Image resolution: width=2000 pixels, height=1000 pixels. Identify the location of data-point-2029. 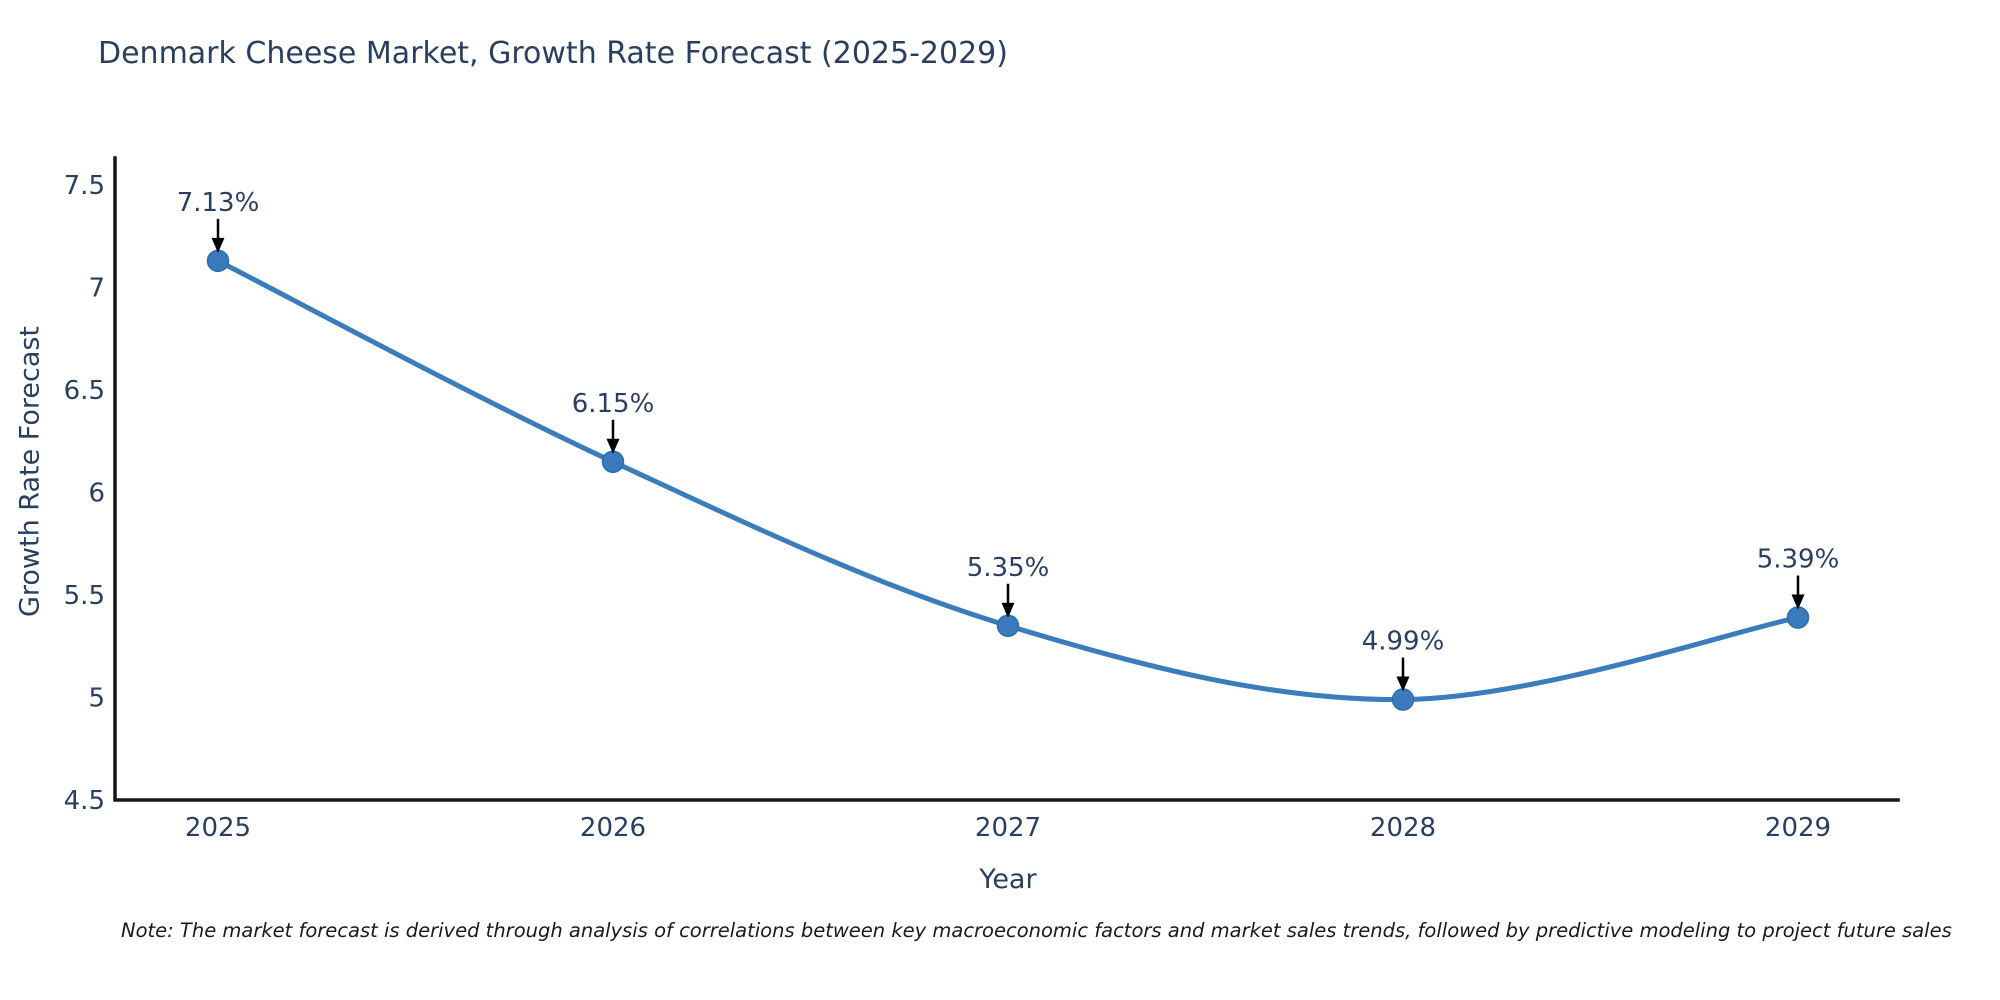
(1798, 617).